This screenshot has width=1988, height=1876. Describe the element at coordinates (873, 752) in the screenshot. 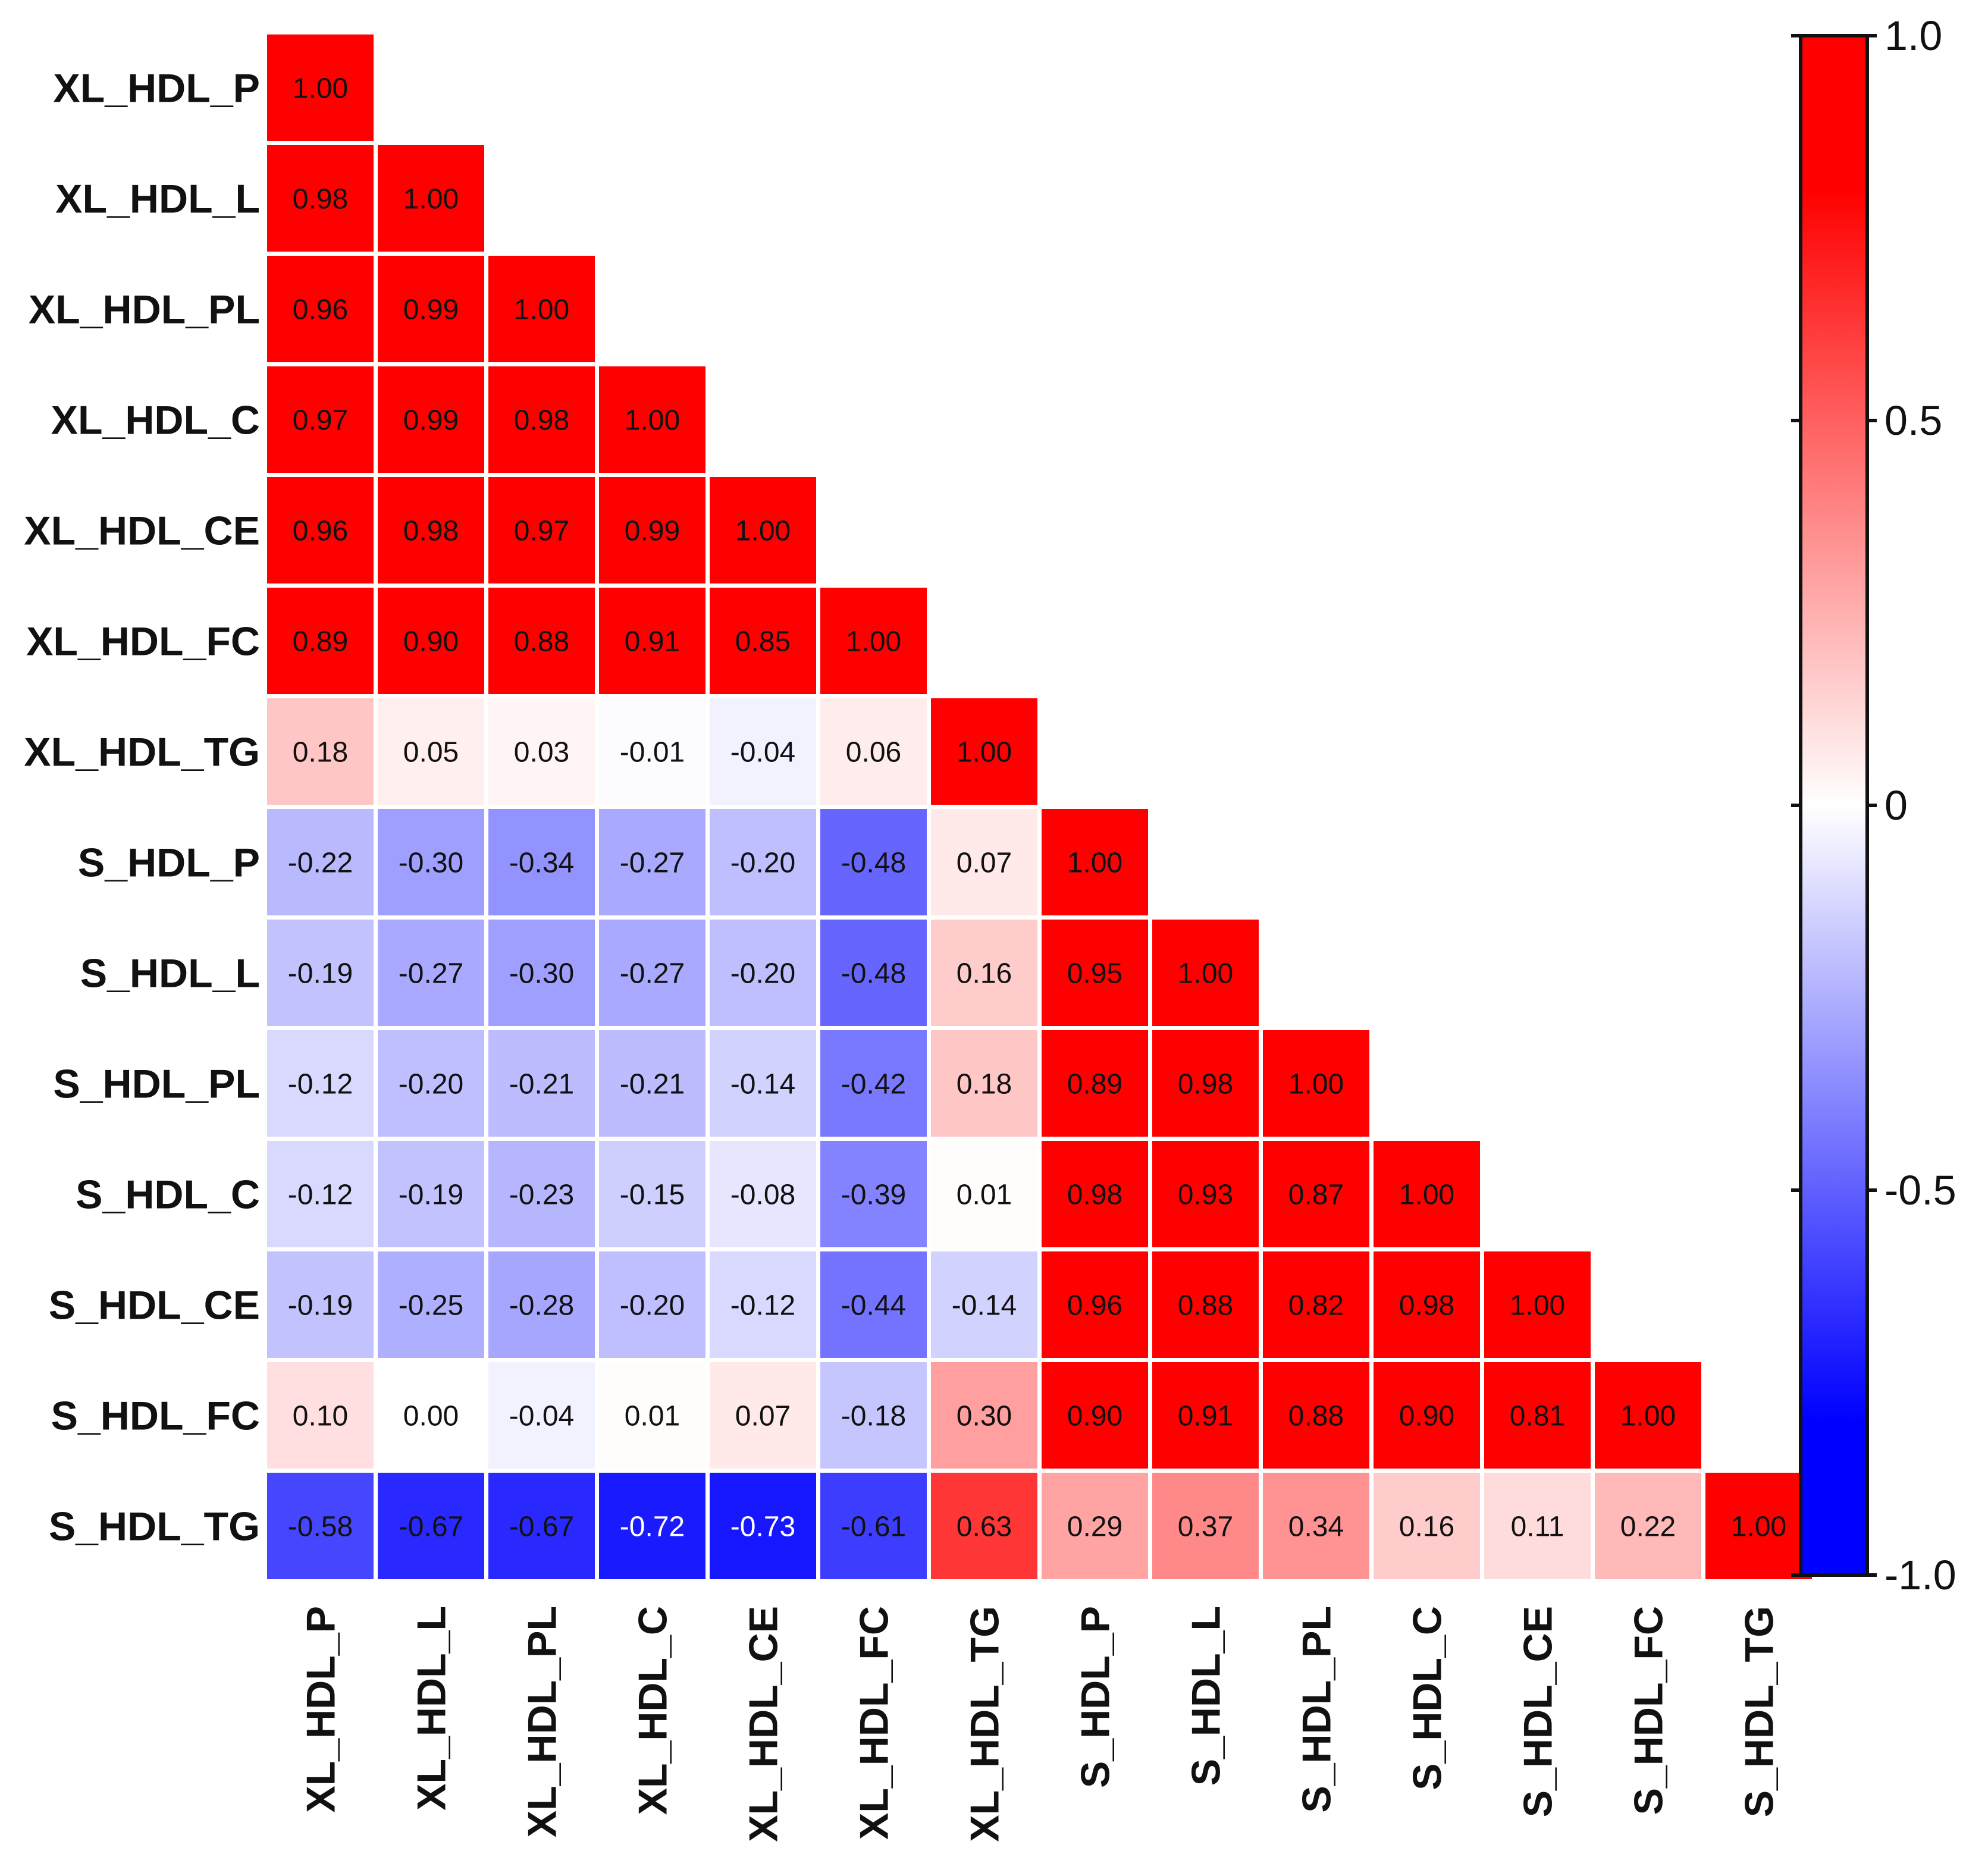

I see `cell-value-label: 0.06` at that location.